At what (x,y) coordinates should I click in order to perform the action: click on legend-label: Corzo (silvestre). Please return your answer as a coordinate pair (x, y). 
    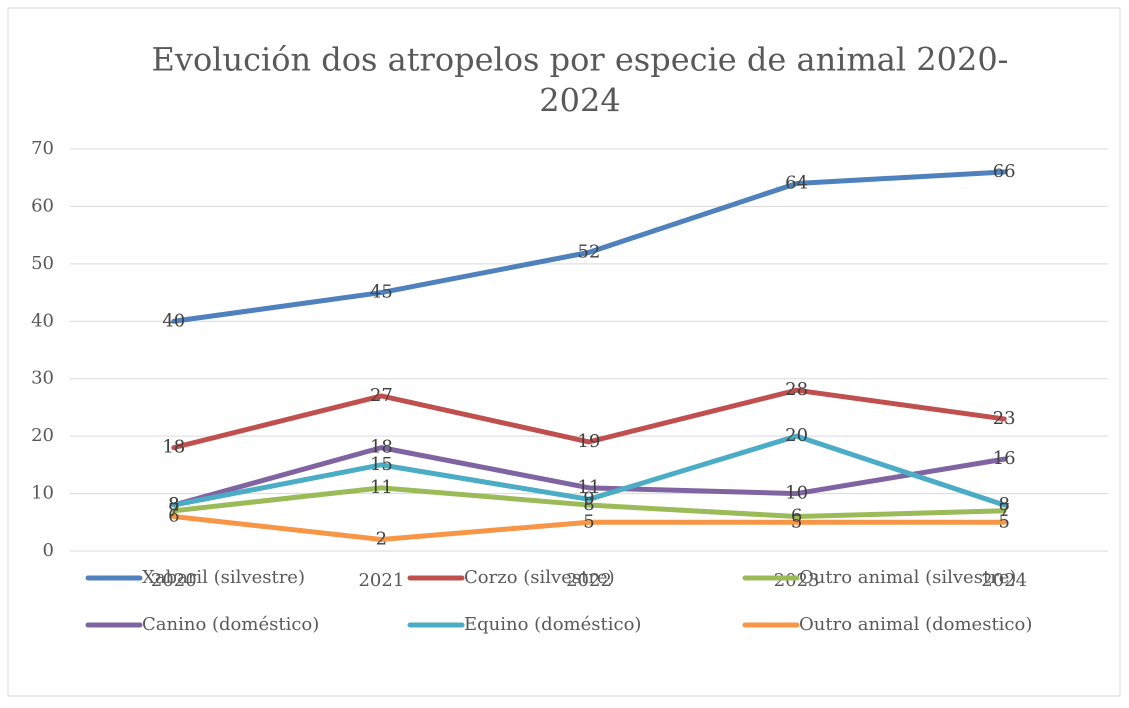
    Looking at the image, I should click on (539, 577).